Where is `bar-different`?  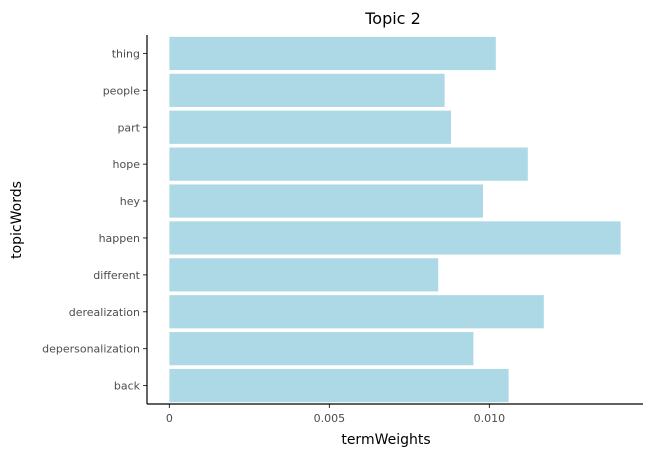 bar-different is located at coordinates (304, 275).